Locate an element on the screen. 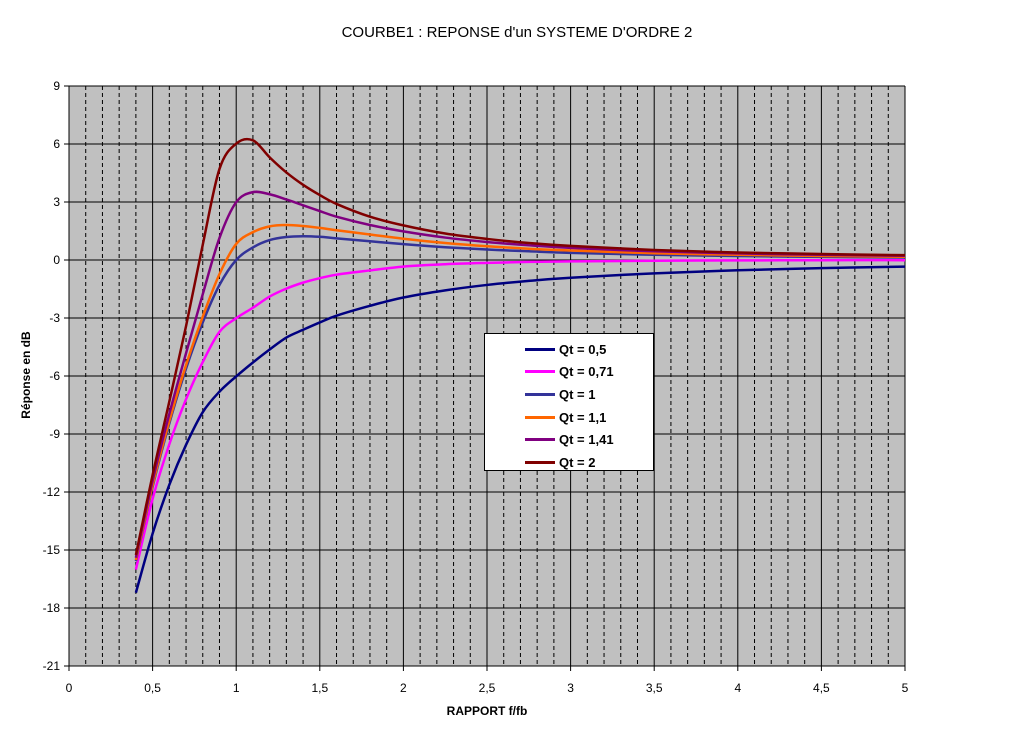  legend-entry: Qt = 1,1 is located at coordinates (569, 417).